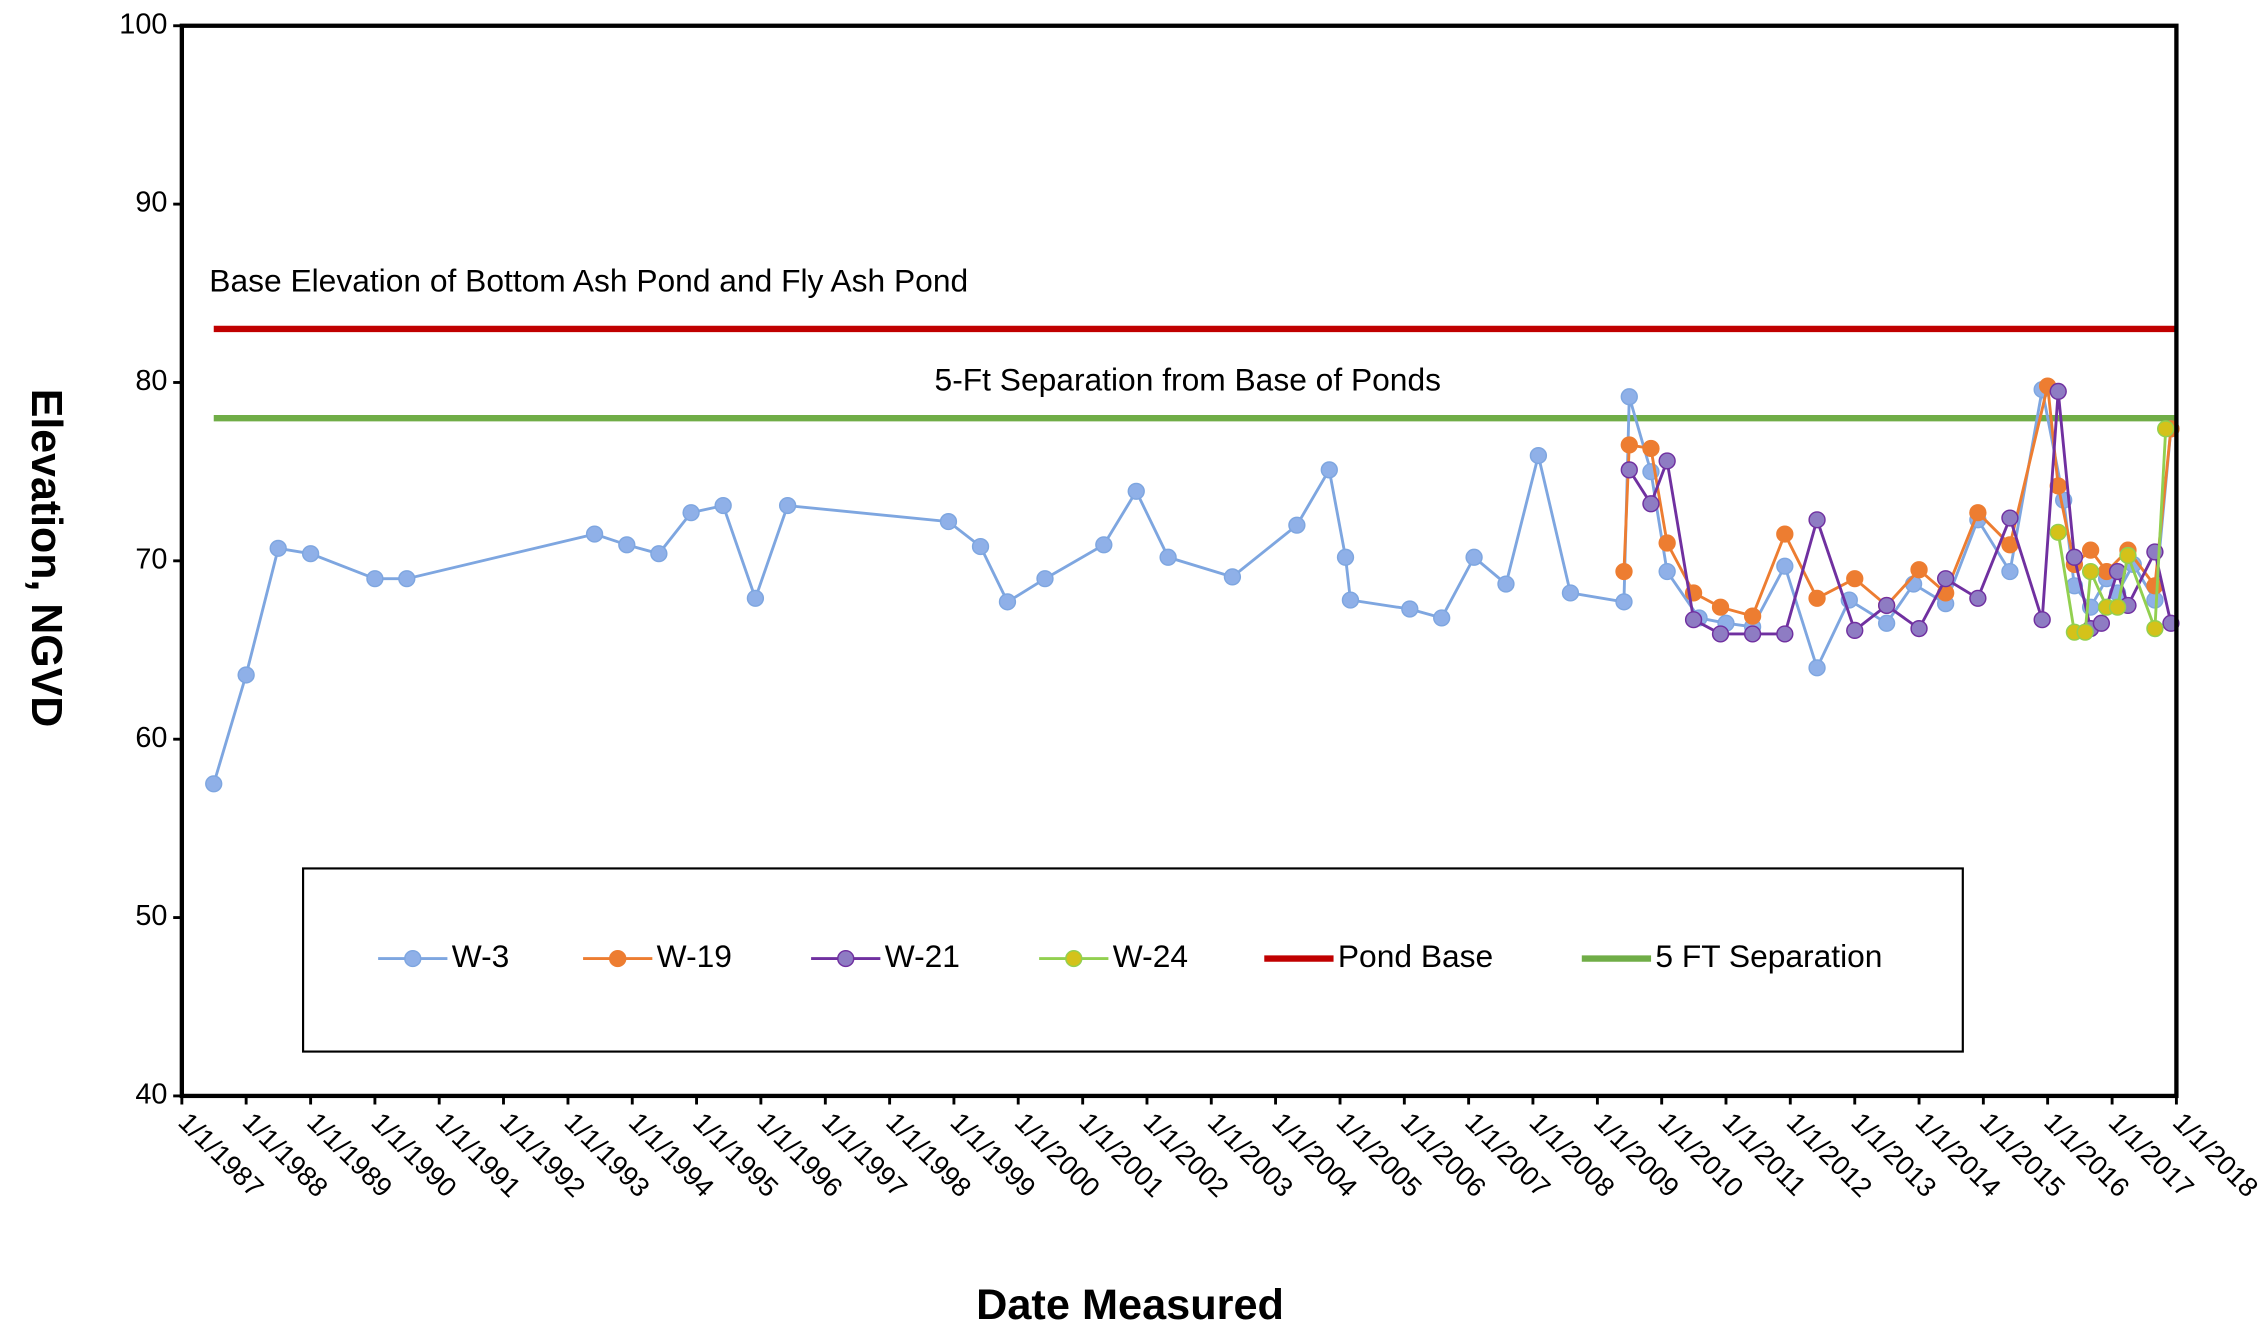  I want to click on legend-label: Pond Base, so click(1415, 956).